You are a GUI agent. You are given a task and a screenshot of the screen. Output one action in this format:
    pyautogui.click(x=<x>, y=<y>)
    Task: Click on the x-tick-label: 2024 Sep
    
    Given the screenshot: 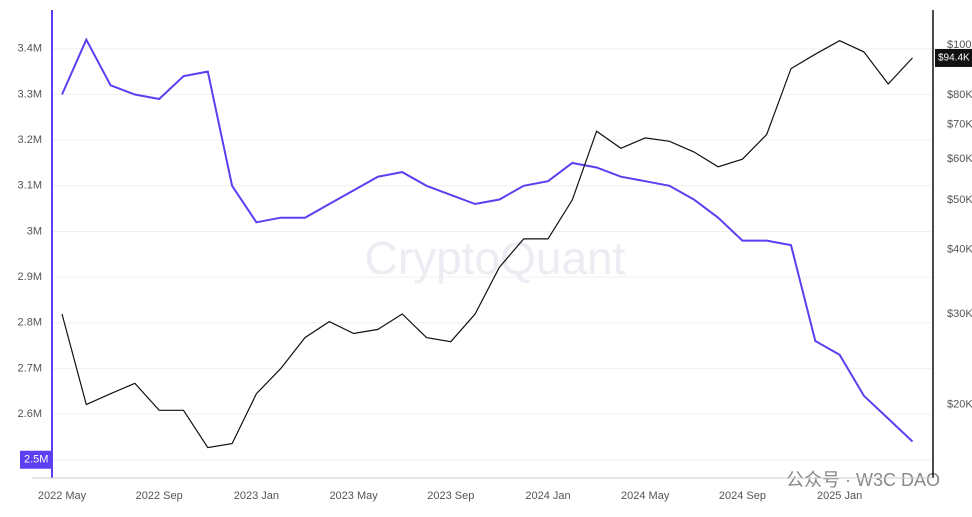 What is the action you would take?
    pyautogui.click(x=742, y=496)
    